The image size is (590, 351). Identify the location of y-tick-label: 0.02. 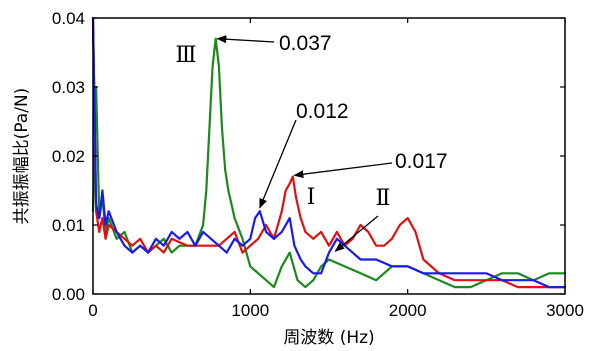
(68, 156).